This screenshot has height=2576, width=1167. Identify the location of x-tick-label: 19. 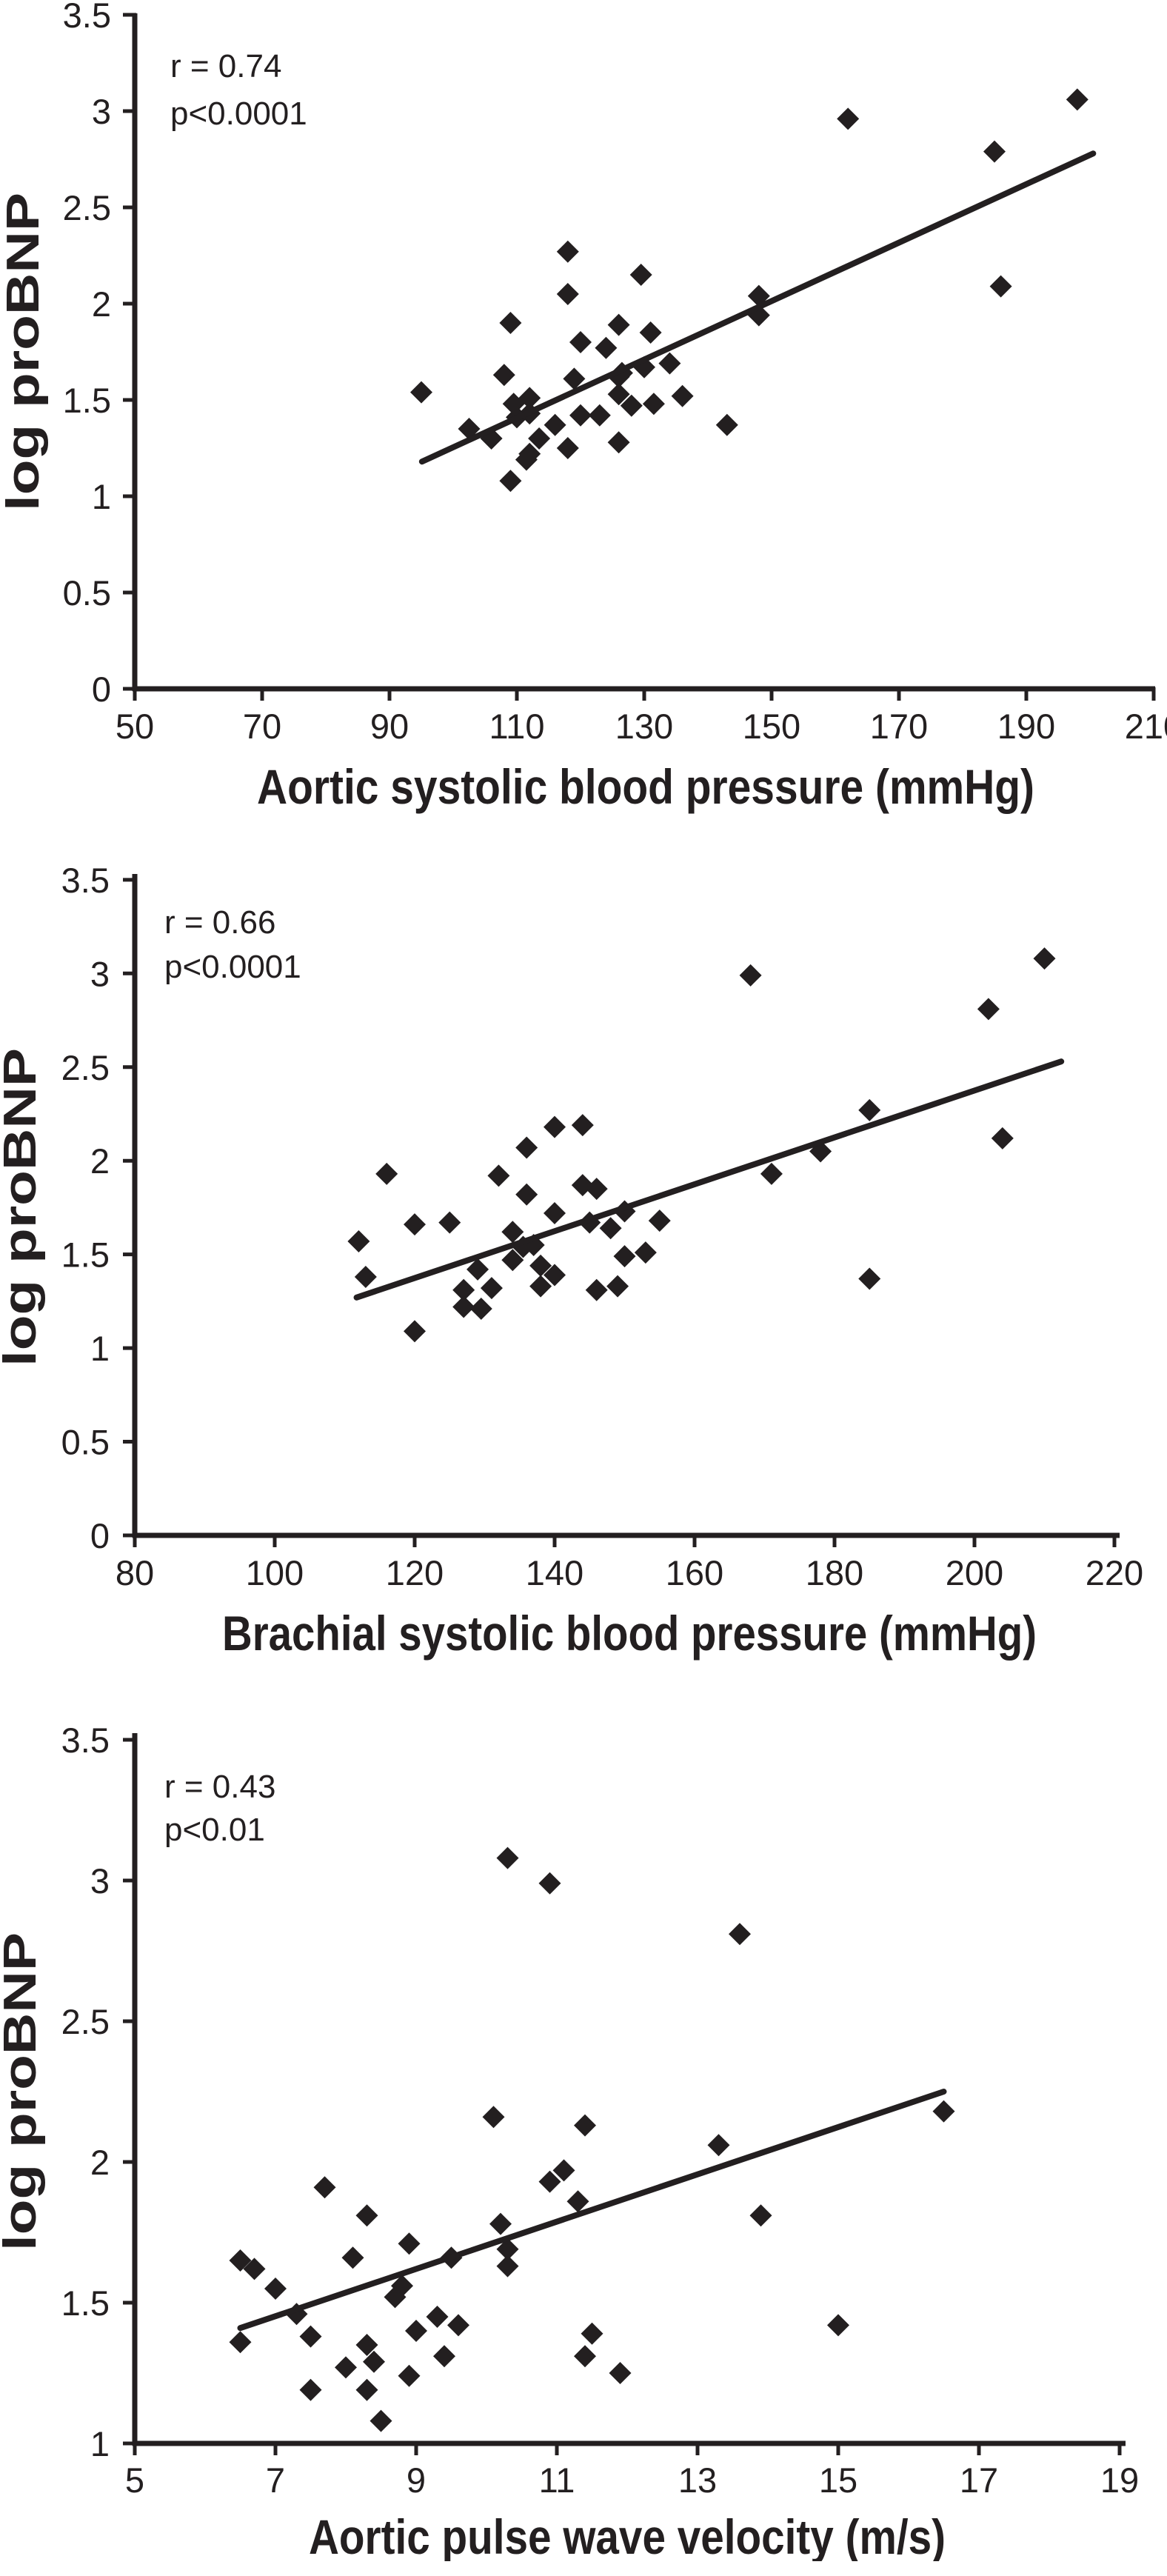
(1119, 2480).